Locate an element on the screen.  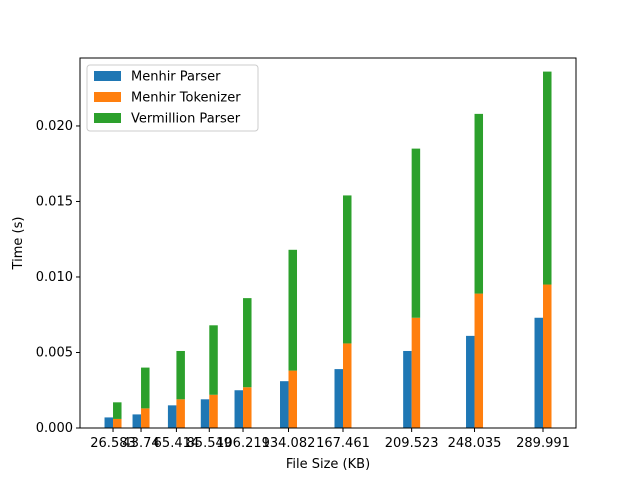
y-axis: 0.000 0.005 0.010 0.015 0.020 is located at coordinates (58, 277).